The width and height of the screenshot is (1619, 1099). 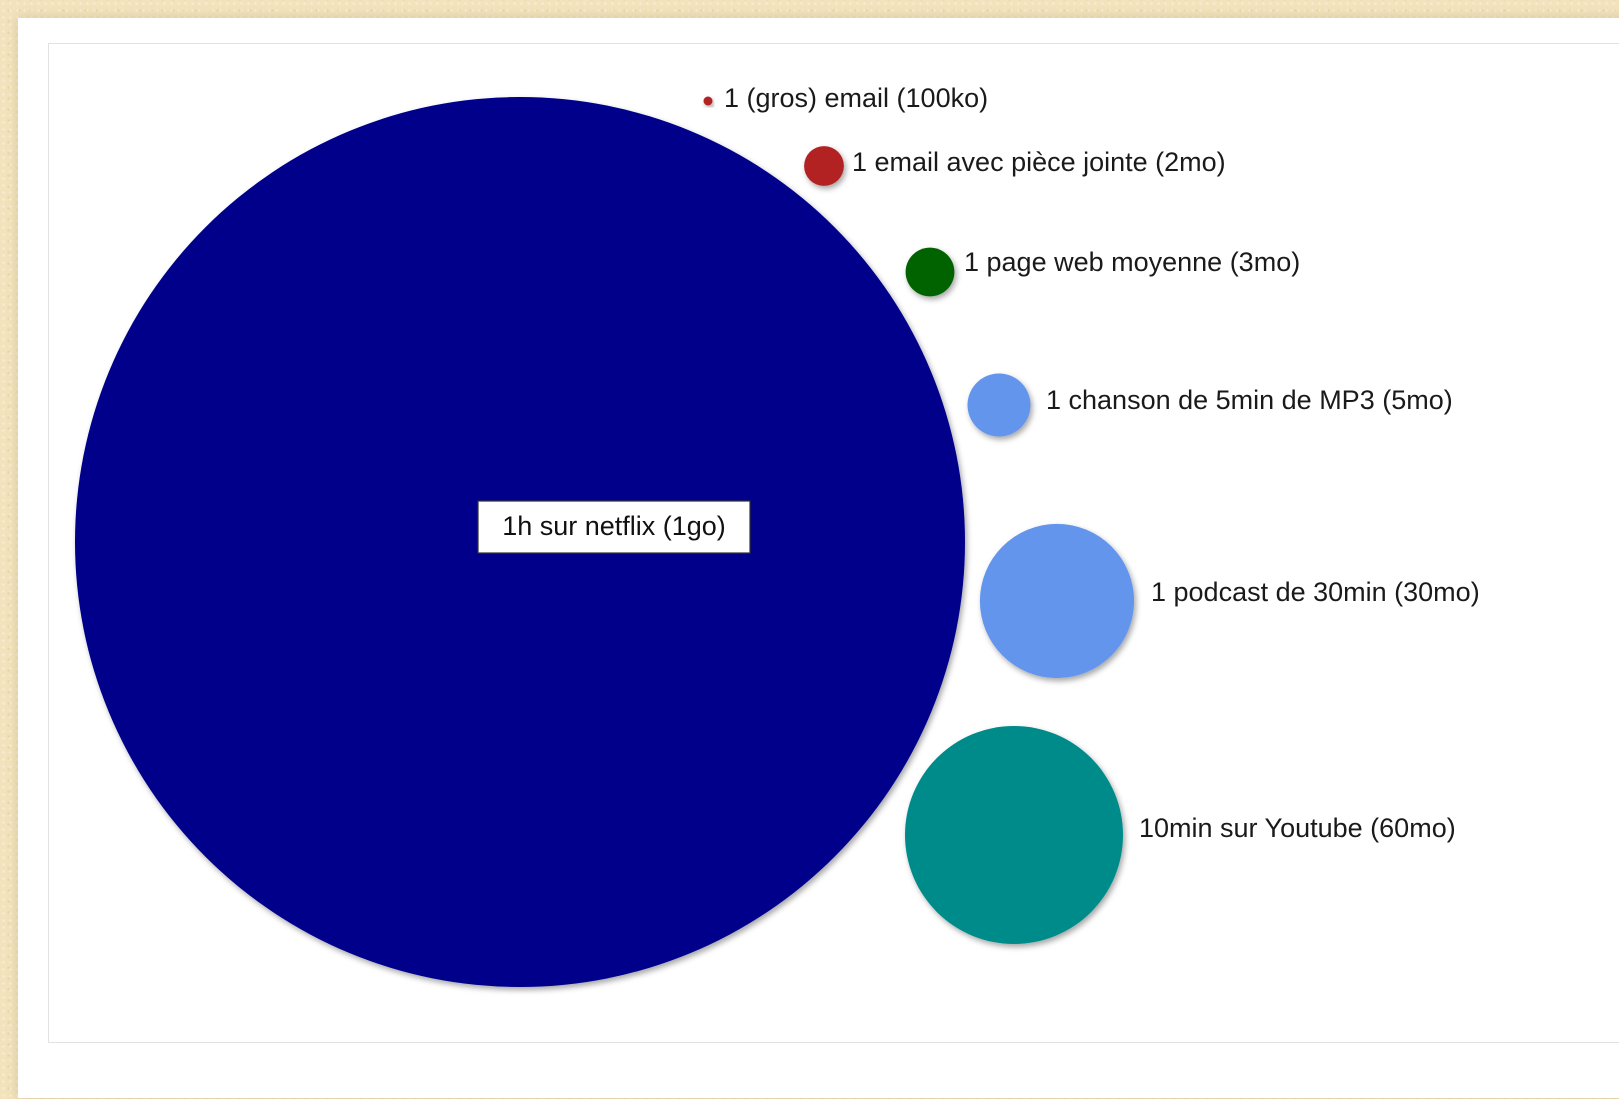 What do you see at coordinates (1057, 601) in the screenshot?
I see `bubble-1-podcast-de-30min-30mo` at bounding box center [1057, 601].